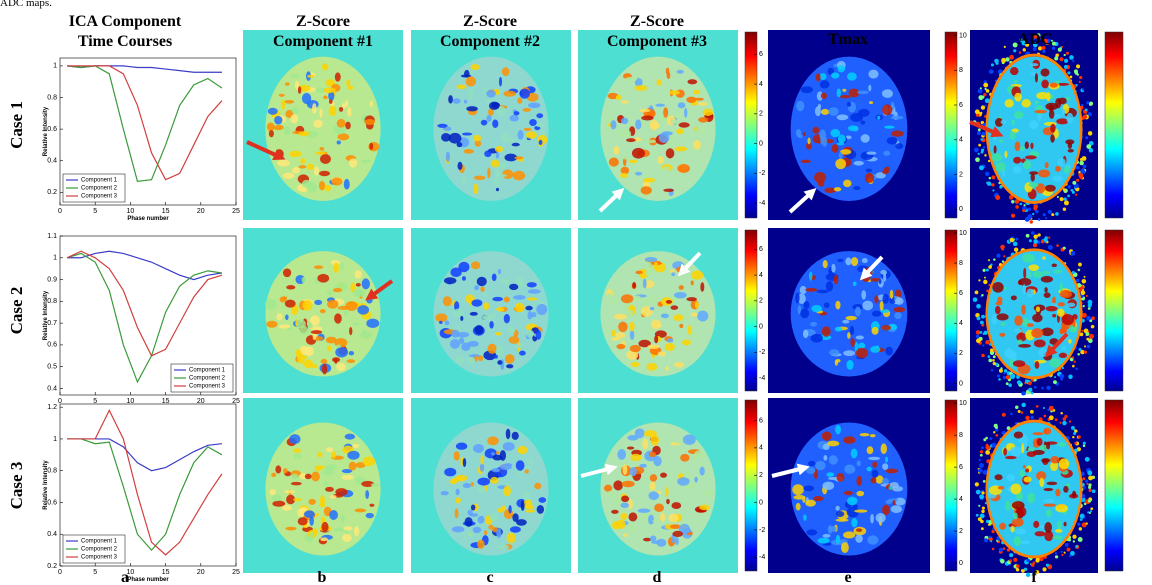 Image resolution: width=1152 pixels, height=585 pixels. Describe the element at coordinates (761, 84) in the screenshot. I see `colorbar-tick-label: 4` at that location.